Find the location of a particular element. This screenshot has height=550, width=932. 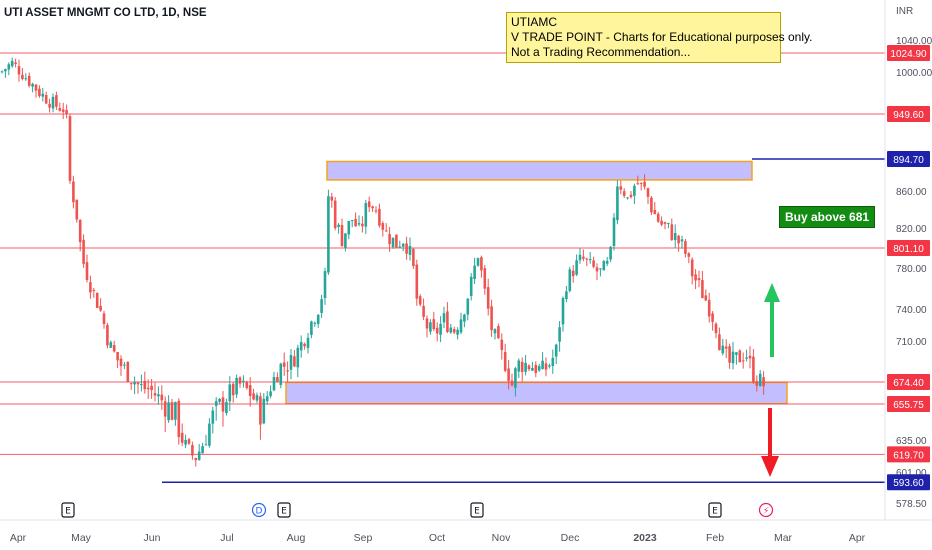

time-tick-label: 2023 is located at coordinates (645, 538).